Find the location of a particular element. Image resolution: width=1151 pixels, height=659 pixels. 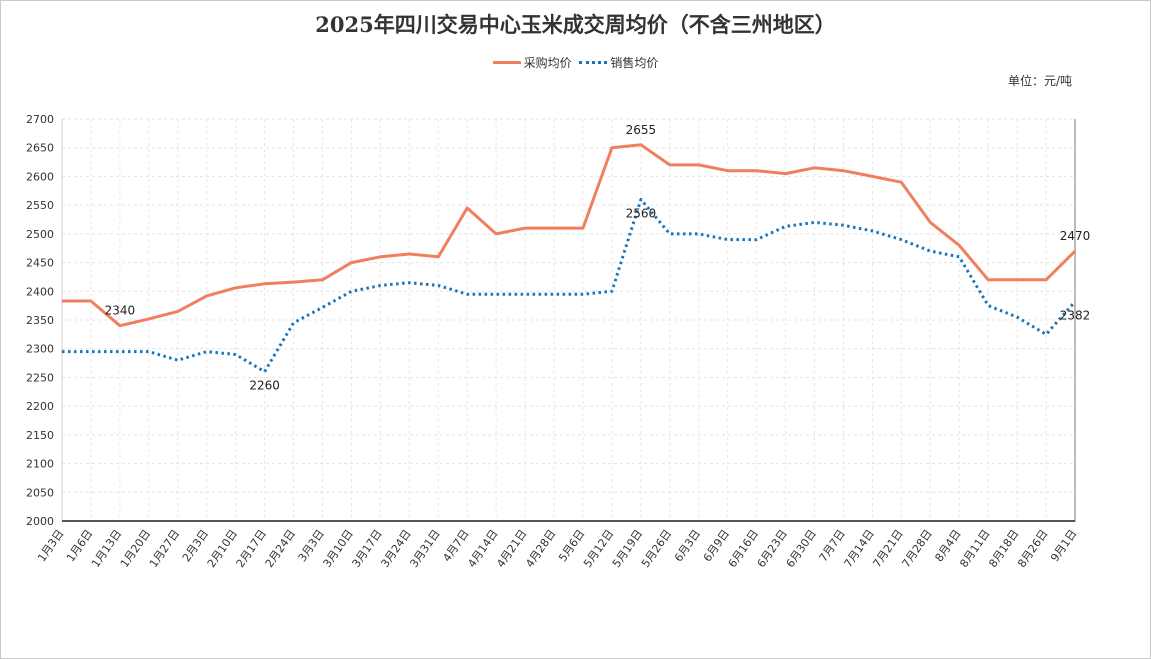

y-tick-label: 2000 is located at coordinates (40, 521).